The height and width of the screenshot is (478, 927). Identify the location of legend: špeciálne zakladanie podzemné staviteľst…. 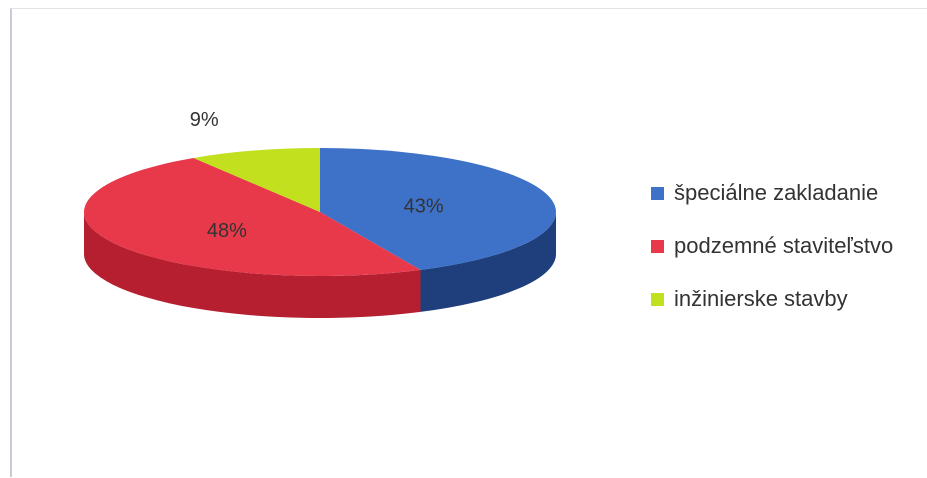
(772, 259).